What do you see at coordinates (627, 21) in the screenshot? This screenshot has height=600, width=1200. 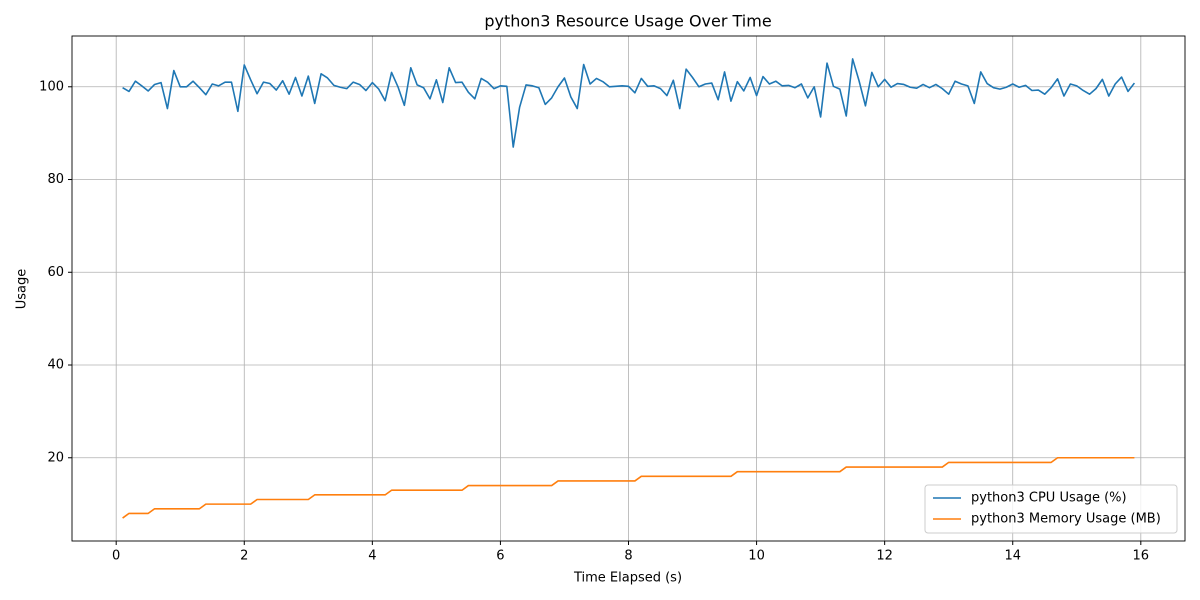 I see `chart-title: python3 Resource Usage Over Time` at bounding box center [627, 21].